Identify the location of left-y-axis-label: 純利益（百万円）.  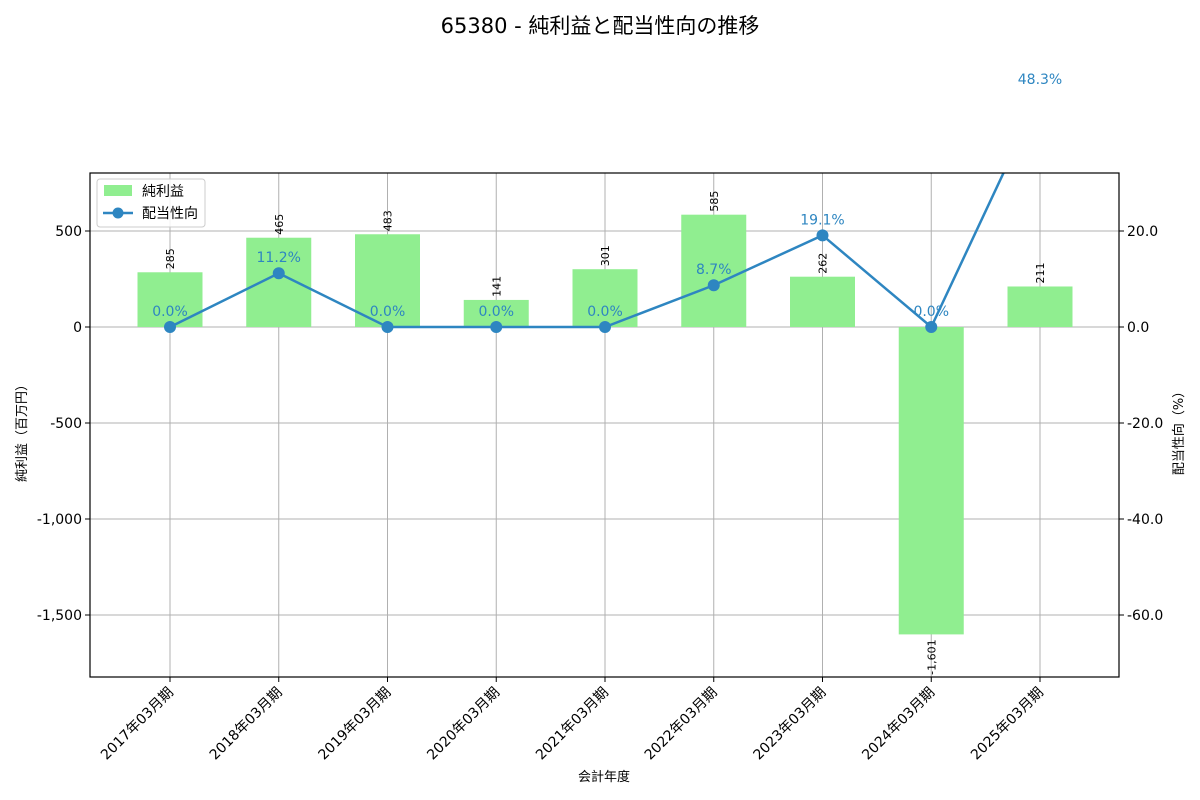
(22, 430).